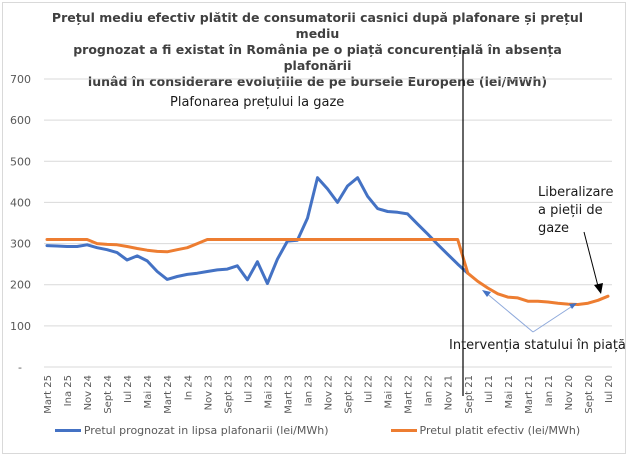 The image size is (635, 468). Describe the element at coordinates (128, 389) in the screenshot. I see `x-tick-label: Iul 24` at that location.